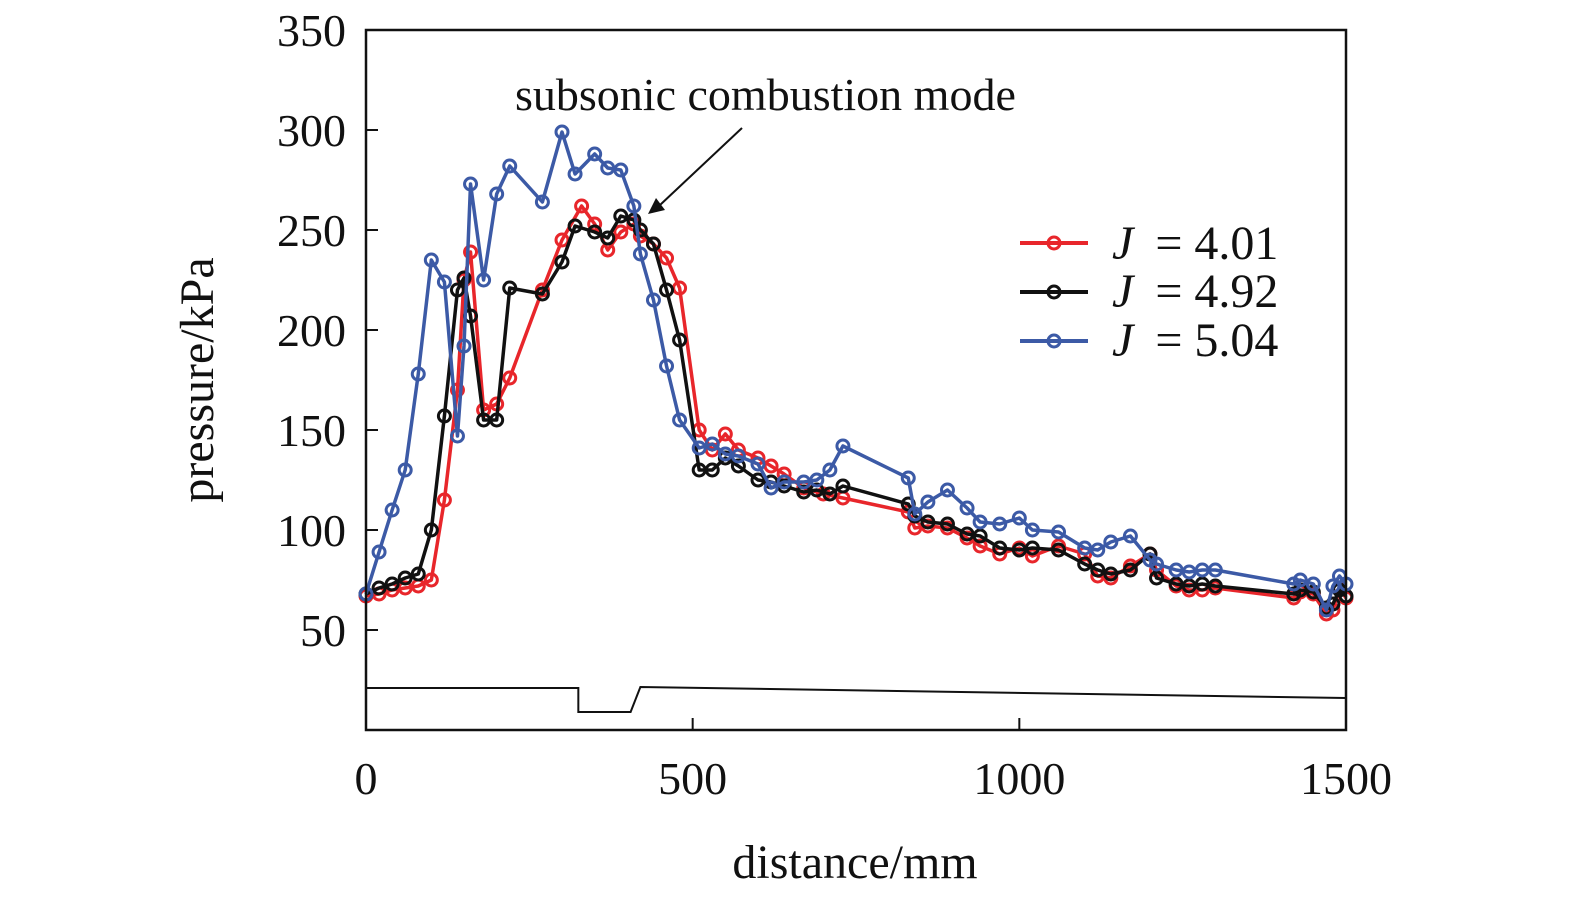 This screenshot has width=1575, height=901. Describe the element at coordinates (1216, 340) in the screenshot. I see `legend-label-3-value: = 5.04` at that location.